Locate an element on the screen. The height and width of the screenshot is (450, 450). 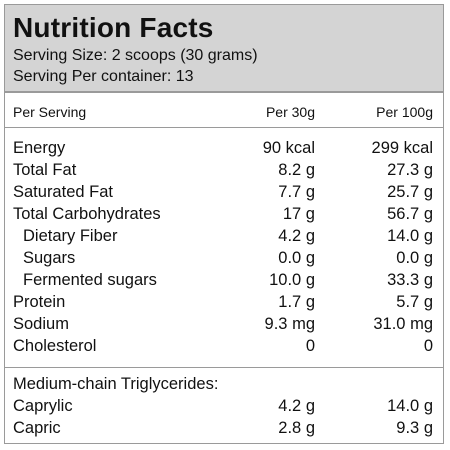
nutrient-name: Caprylic is located at coordinates (43, 406).